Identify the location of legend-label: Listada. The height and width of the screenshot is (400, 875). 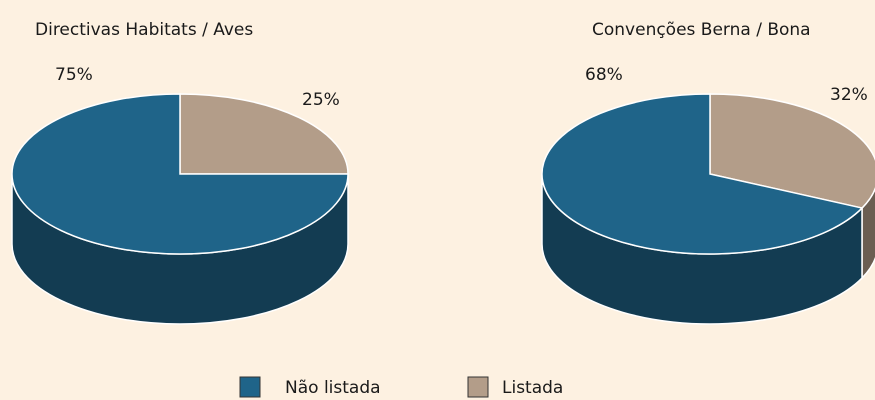
(532, 388).